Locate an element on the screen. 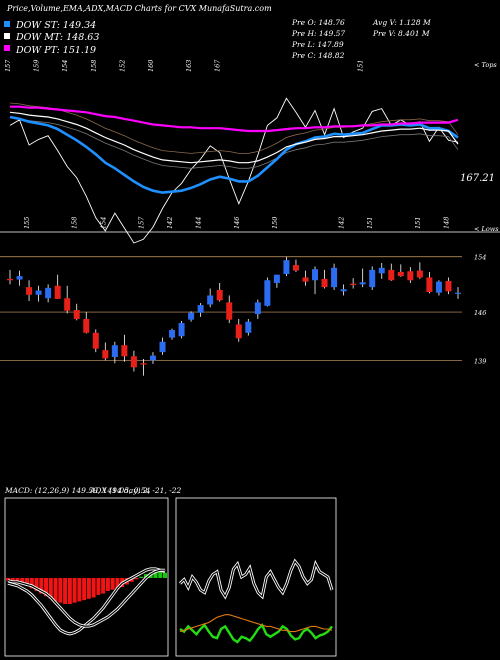  adx-panel is located at coordinates (256, 601).